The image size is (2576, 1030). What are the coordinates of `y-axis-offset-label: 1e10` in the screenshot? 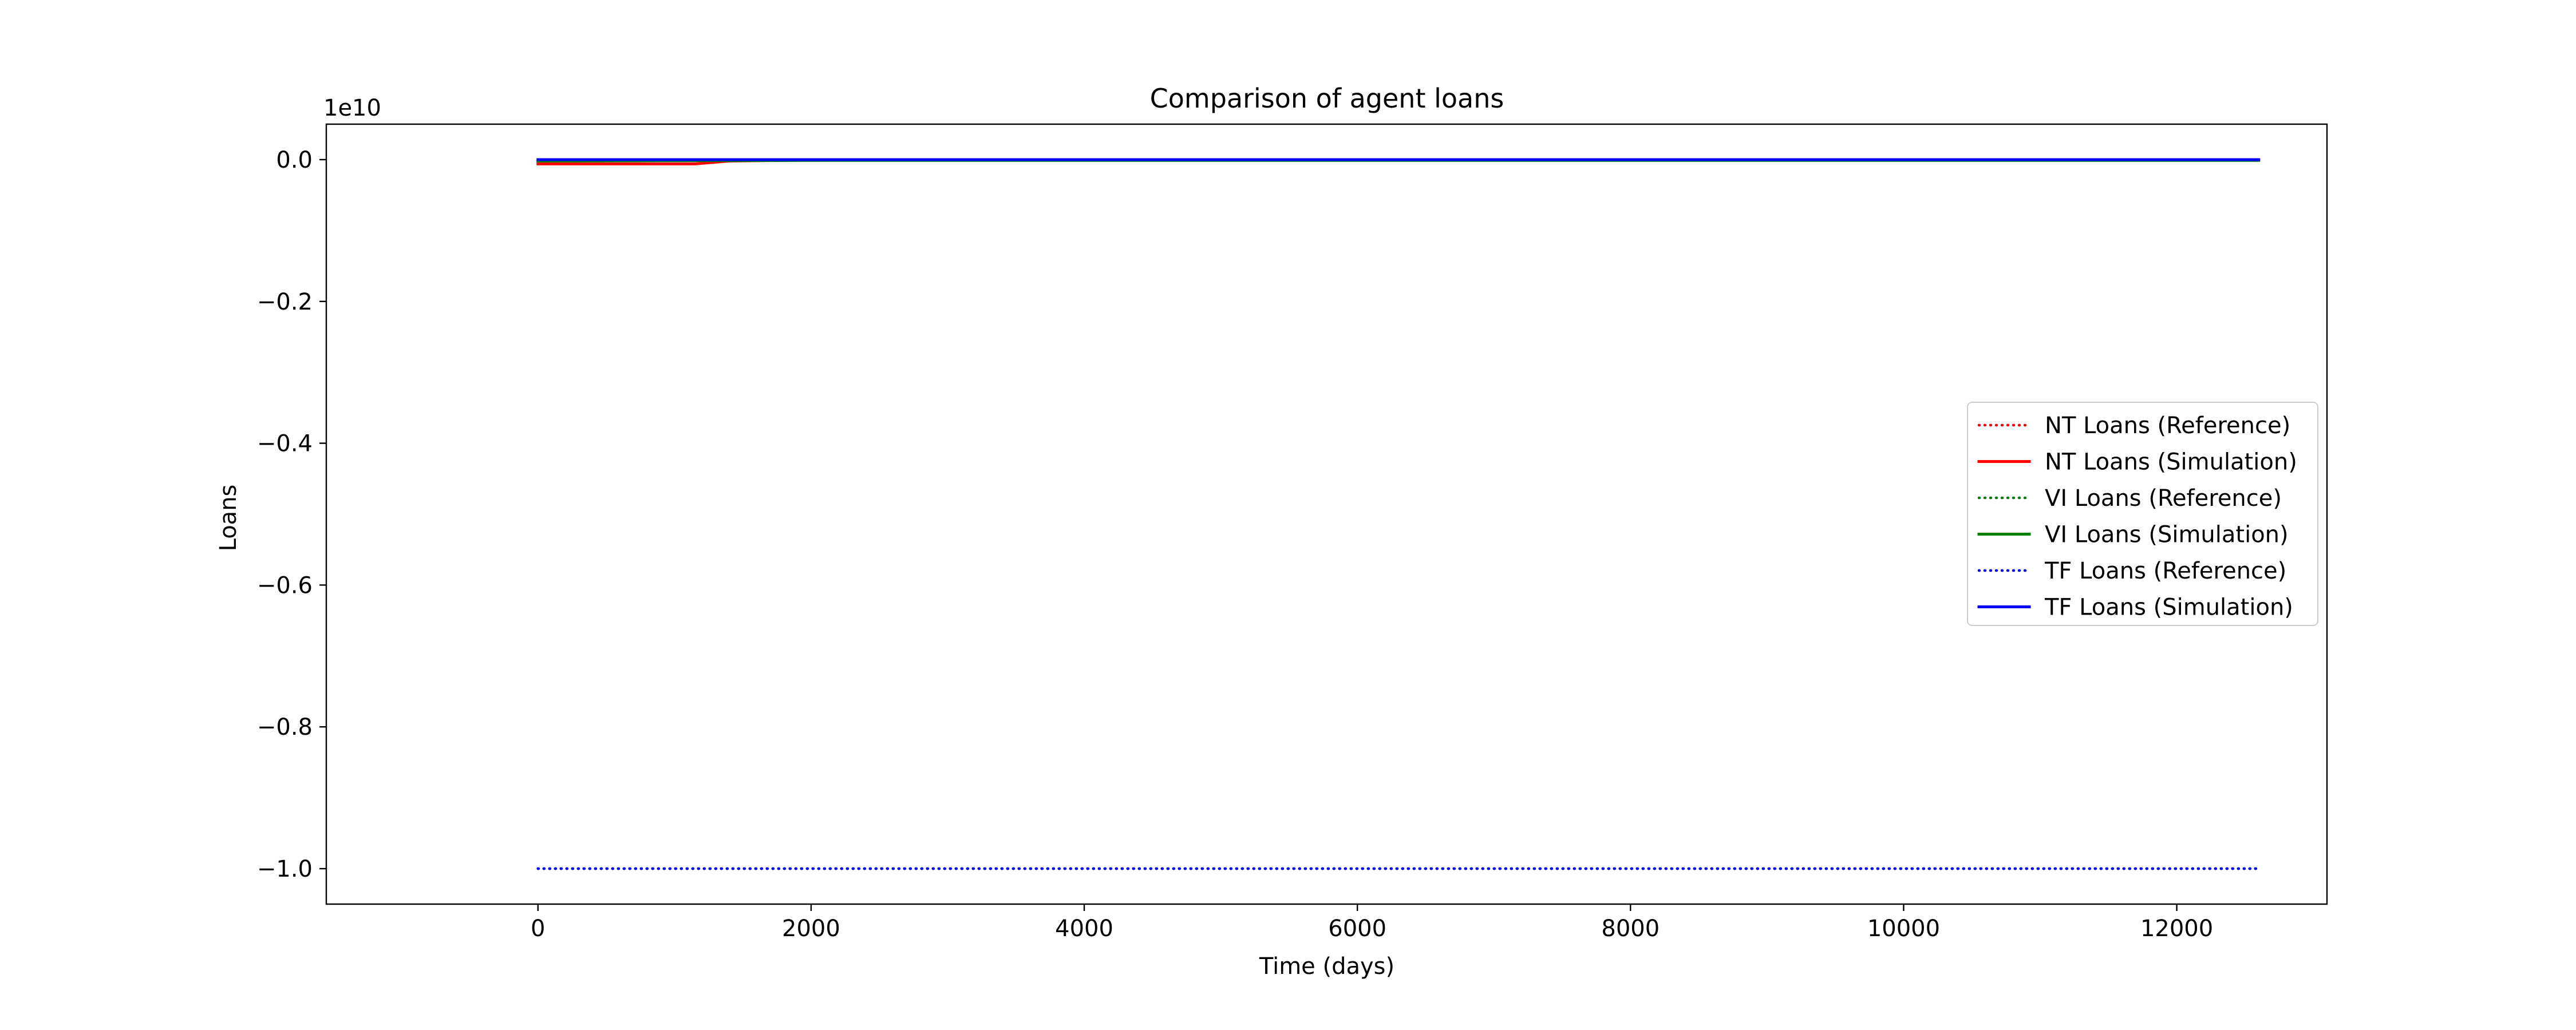 It's located at (352, 108).